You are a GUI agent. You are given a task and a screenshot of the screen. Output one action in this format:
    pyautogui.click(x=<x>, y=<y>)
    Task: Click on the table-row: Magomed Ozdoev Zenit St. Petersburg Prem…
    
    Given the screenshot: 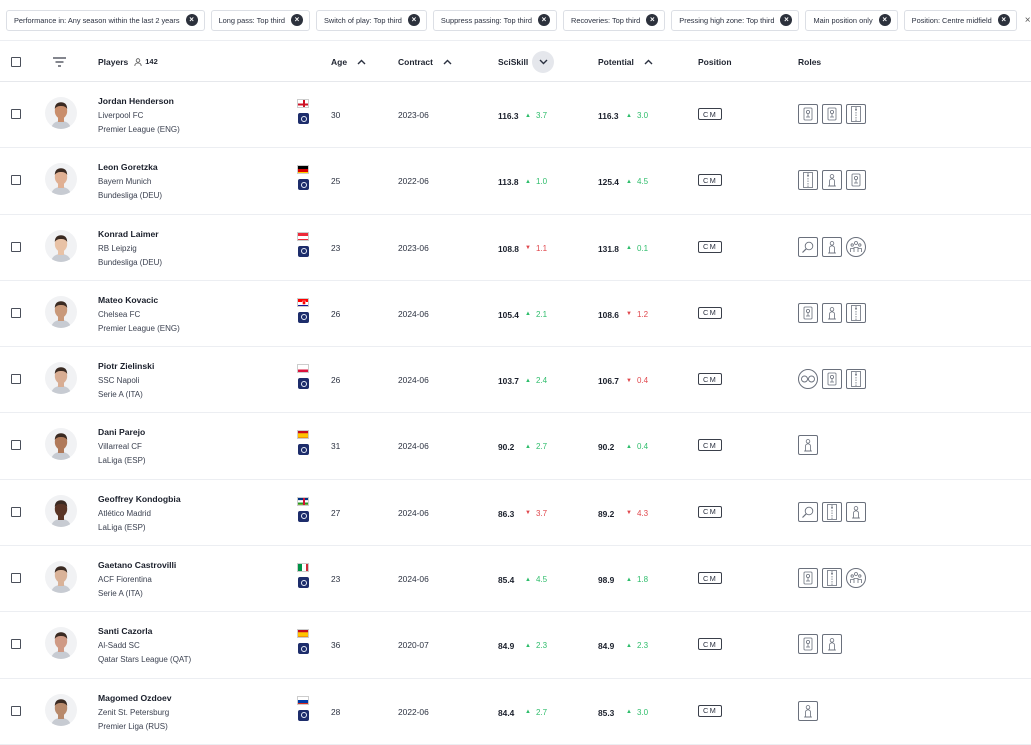 What is the action you would take?
    pyautogui.click(x=515, y=712)
    